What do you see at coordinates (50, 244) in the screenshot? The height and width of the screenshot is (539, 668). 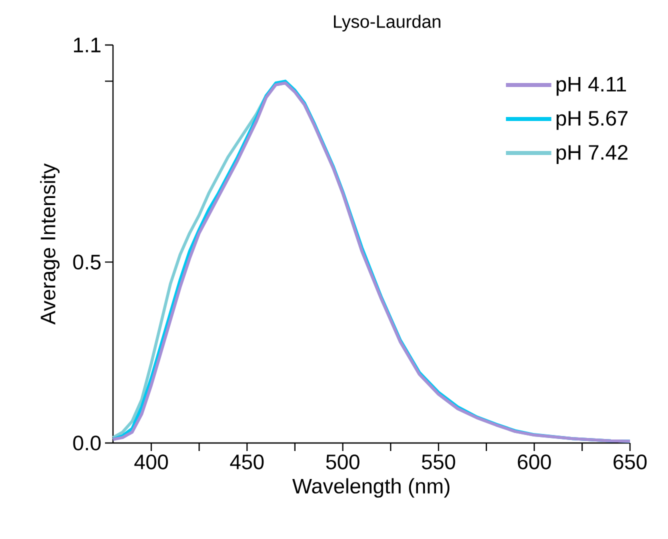 I see `y-axis-title: Average Intensity` at bounding box center [50, 244].